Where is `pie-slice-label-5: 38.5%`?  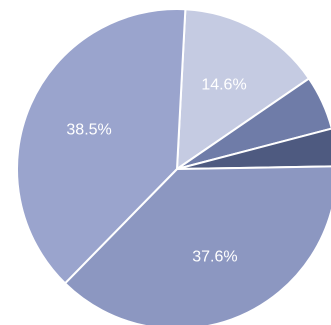
pie-slice-label-5: 38.5% is located at coordinates (88, 130).